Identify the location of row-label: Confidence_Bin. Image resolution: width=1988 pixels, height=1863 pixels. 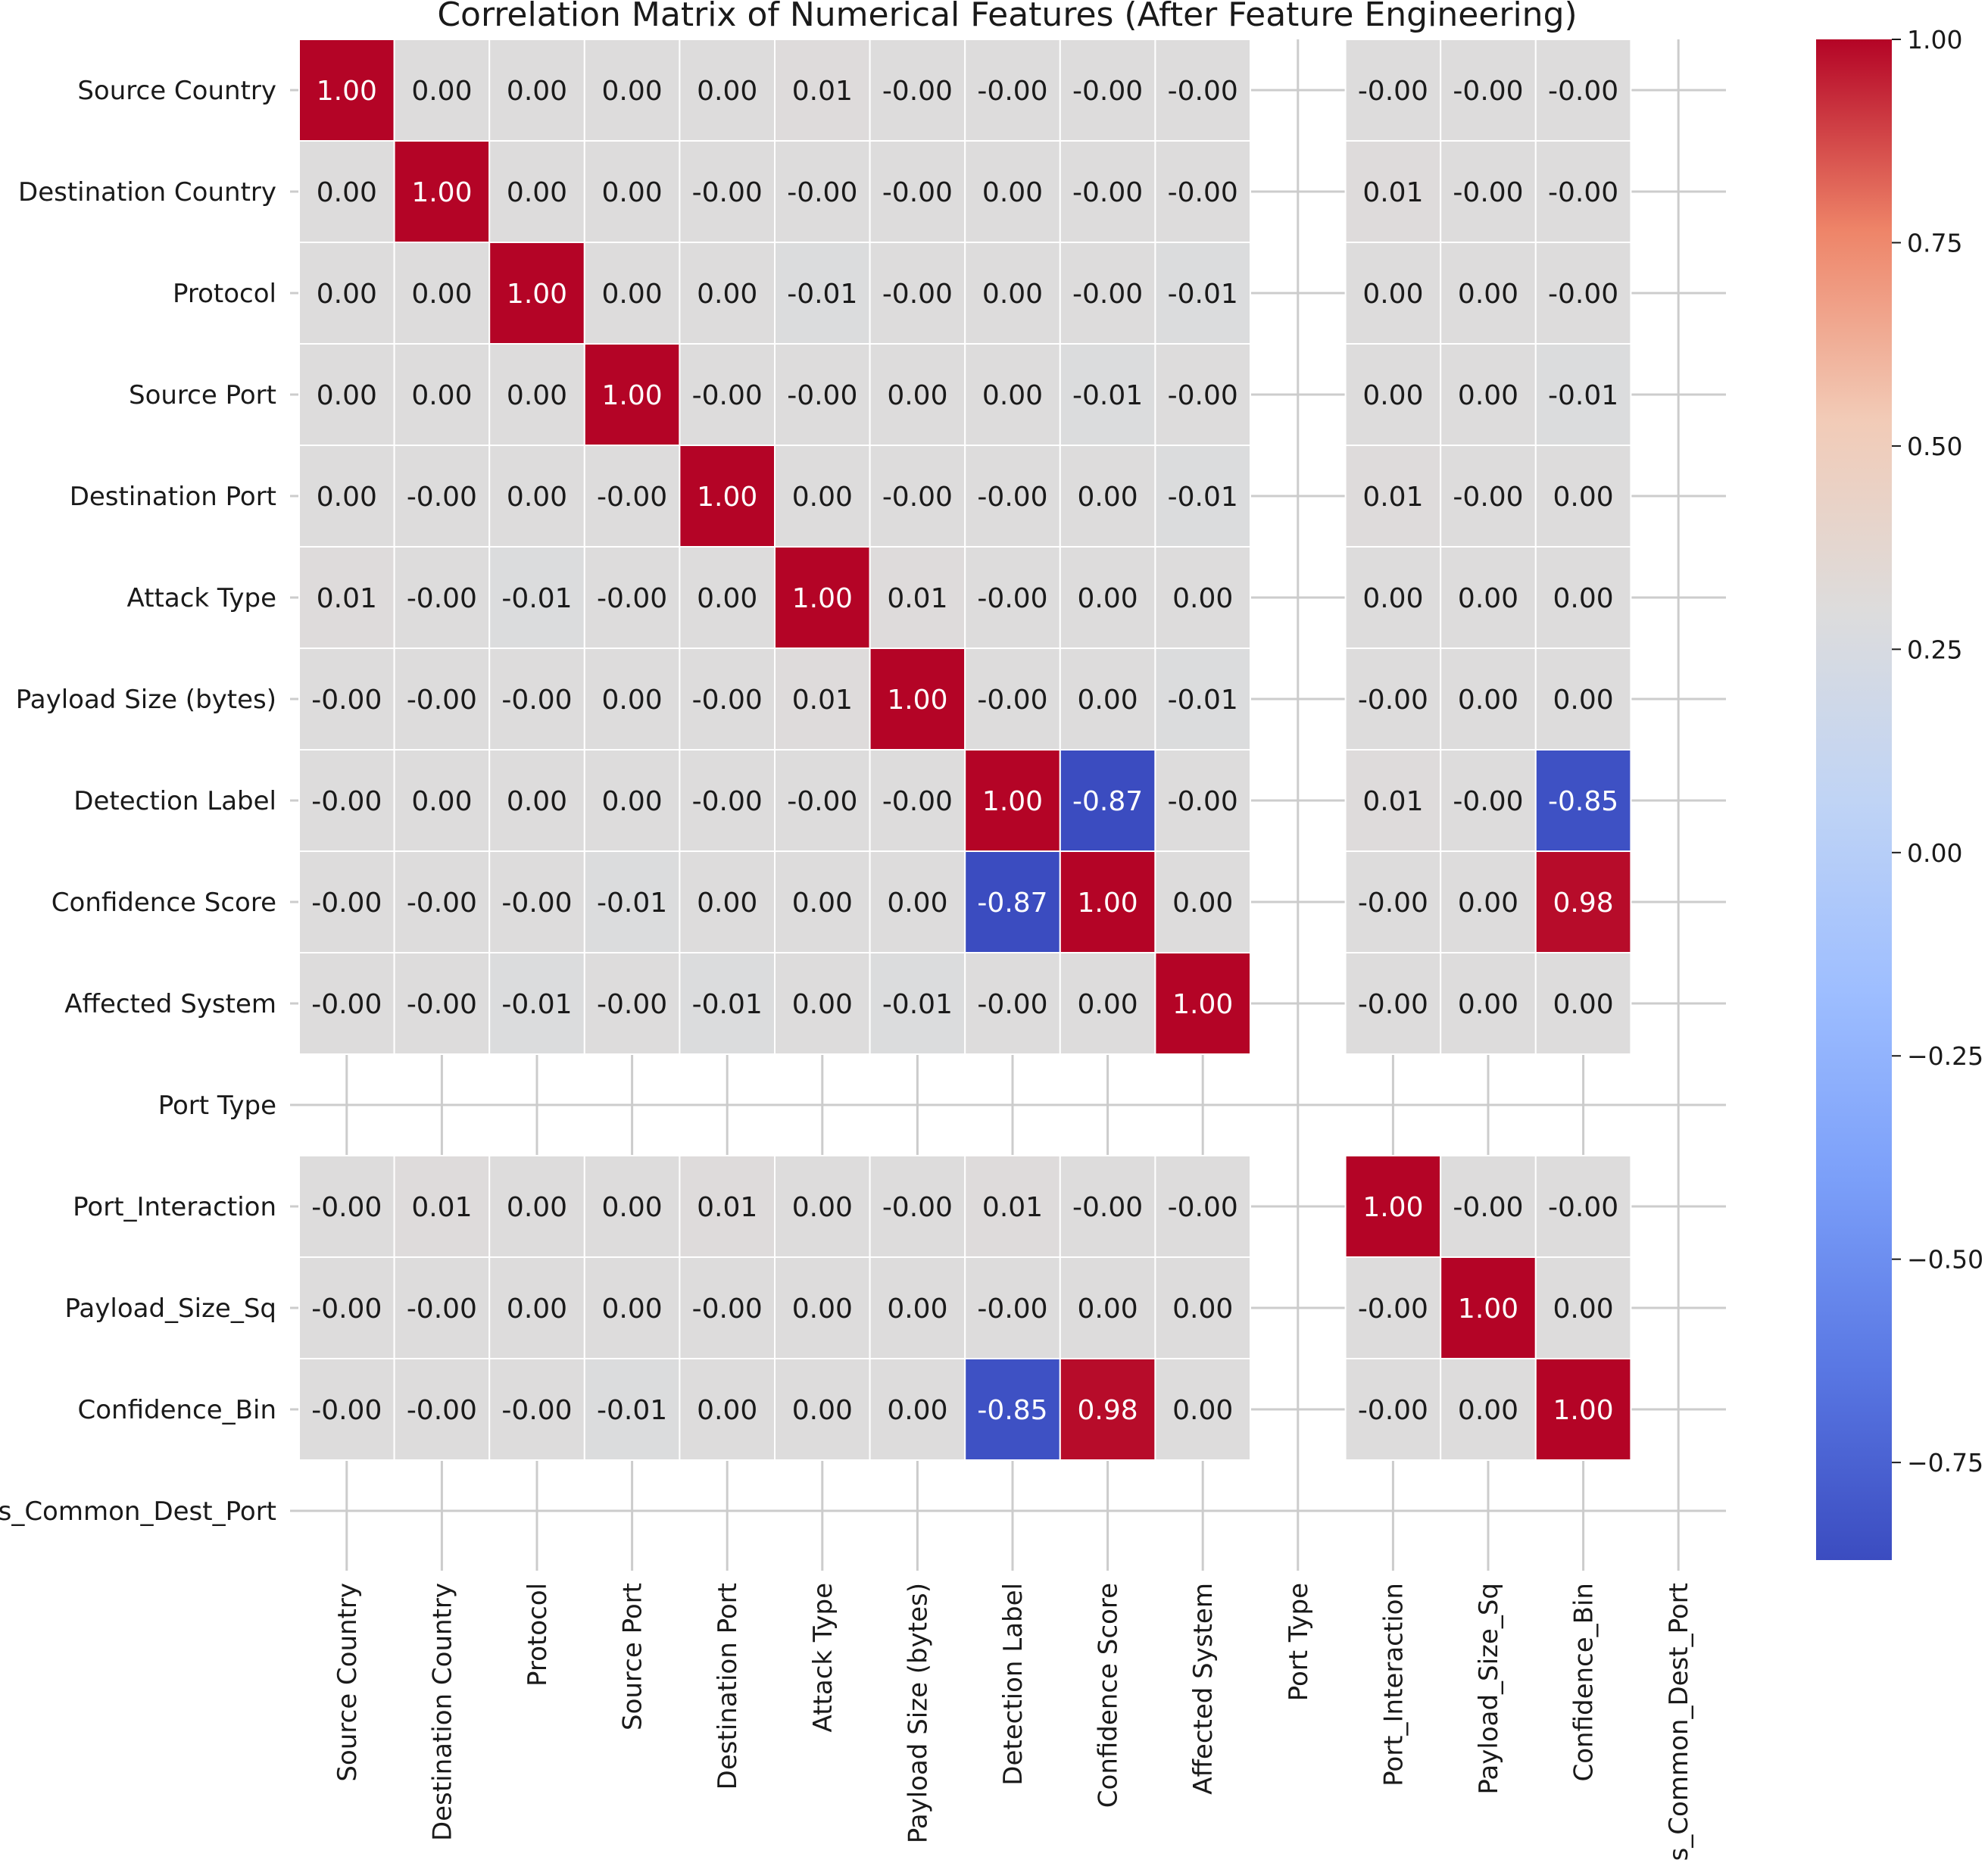
(177, 1410).